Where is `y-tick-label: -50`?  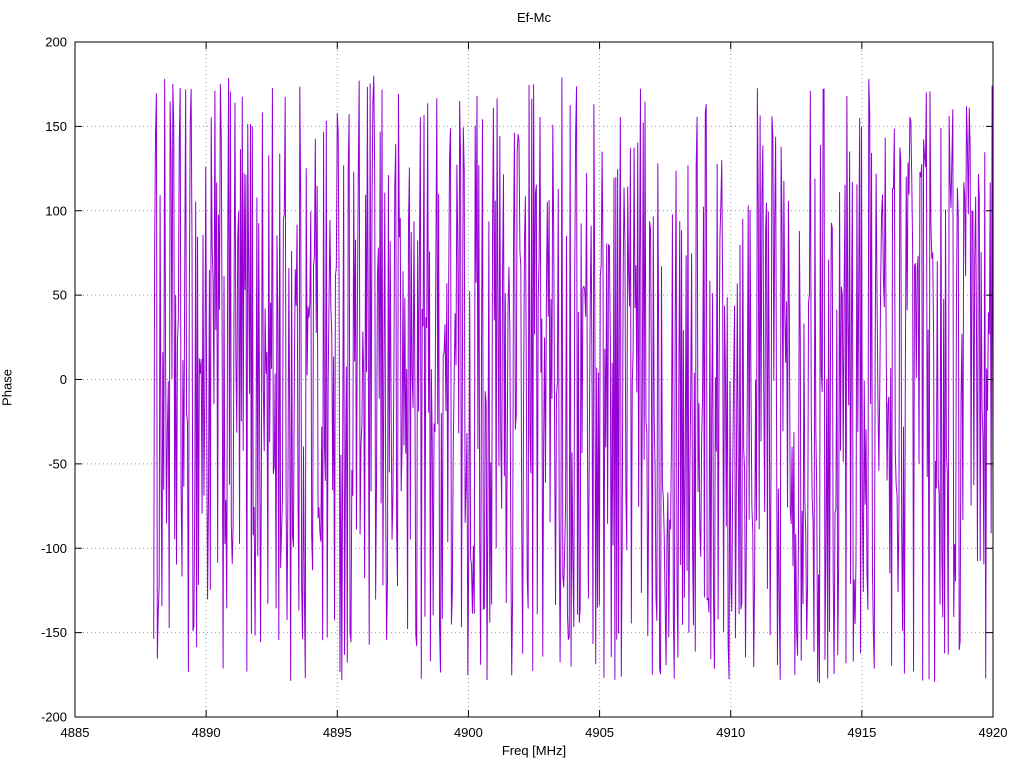 y-tick-label: -50 is located at coordinates (57, 463).